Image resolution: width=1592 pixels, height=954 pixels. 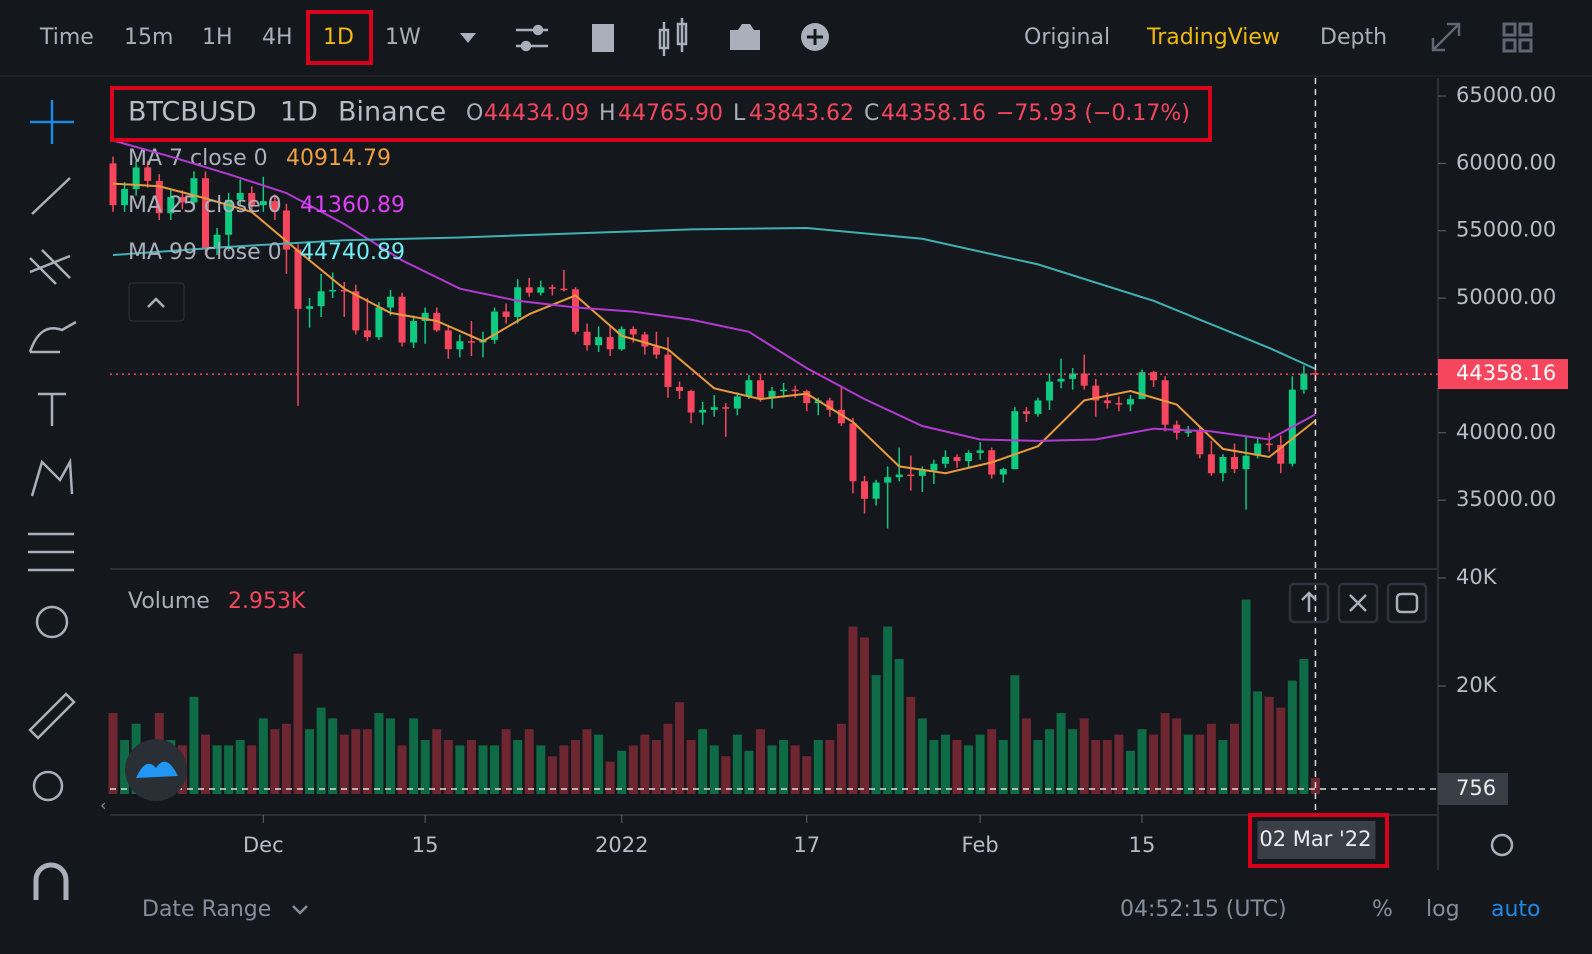 What do you see at coordinates (532, 38) in the screenshot?
I see `settings-icon` at bounding box center [532, 38].